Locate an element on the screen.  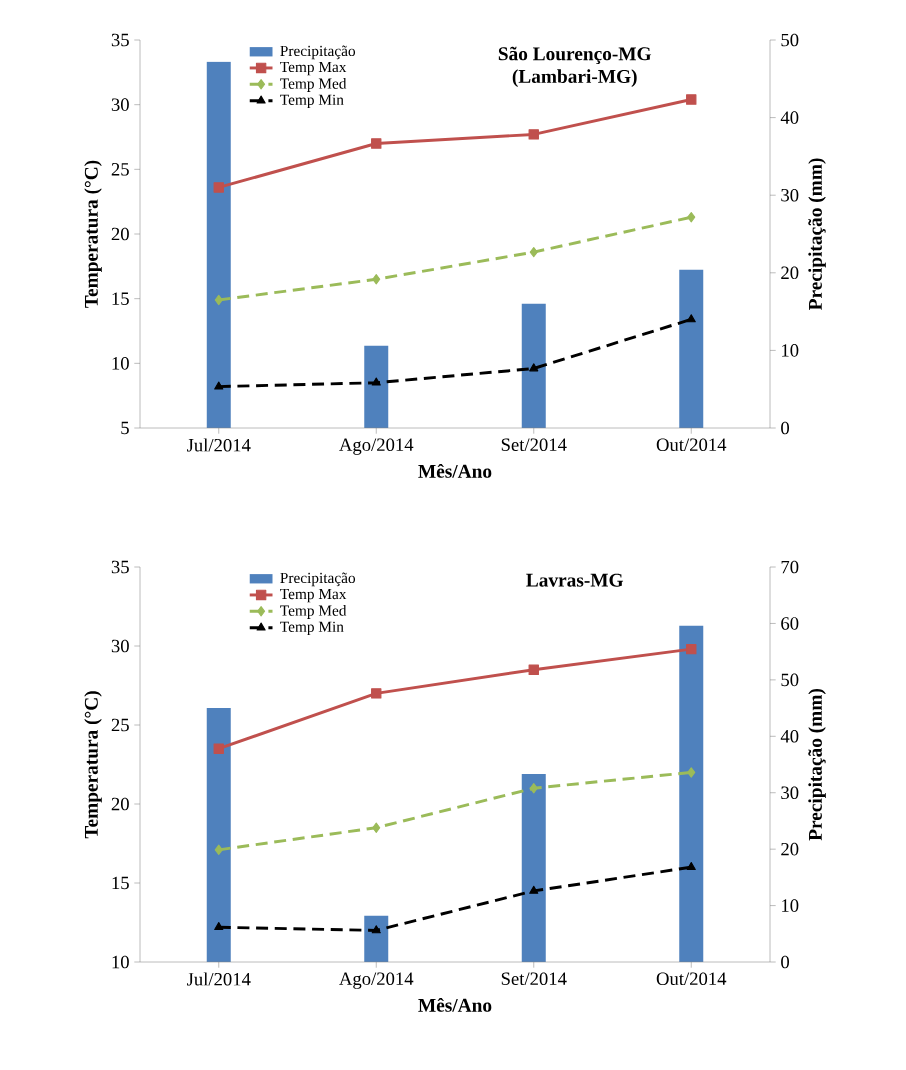
y2-tick-label: 60 is located at coordinates (790, 623).